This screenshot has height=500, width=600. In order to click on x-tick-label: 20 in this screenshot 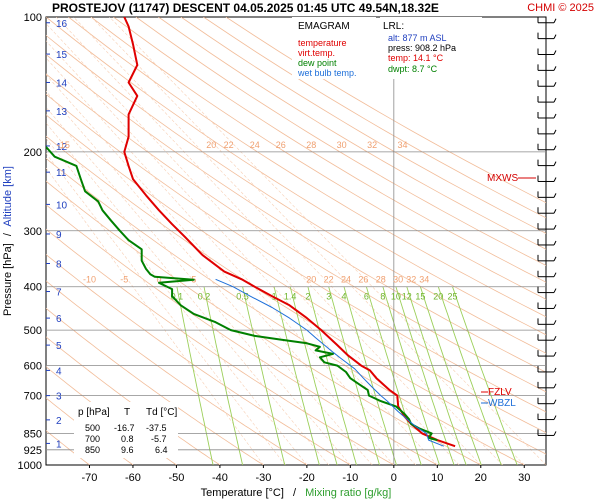, I will do `click(481, 478)`.